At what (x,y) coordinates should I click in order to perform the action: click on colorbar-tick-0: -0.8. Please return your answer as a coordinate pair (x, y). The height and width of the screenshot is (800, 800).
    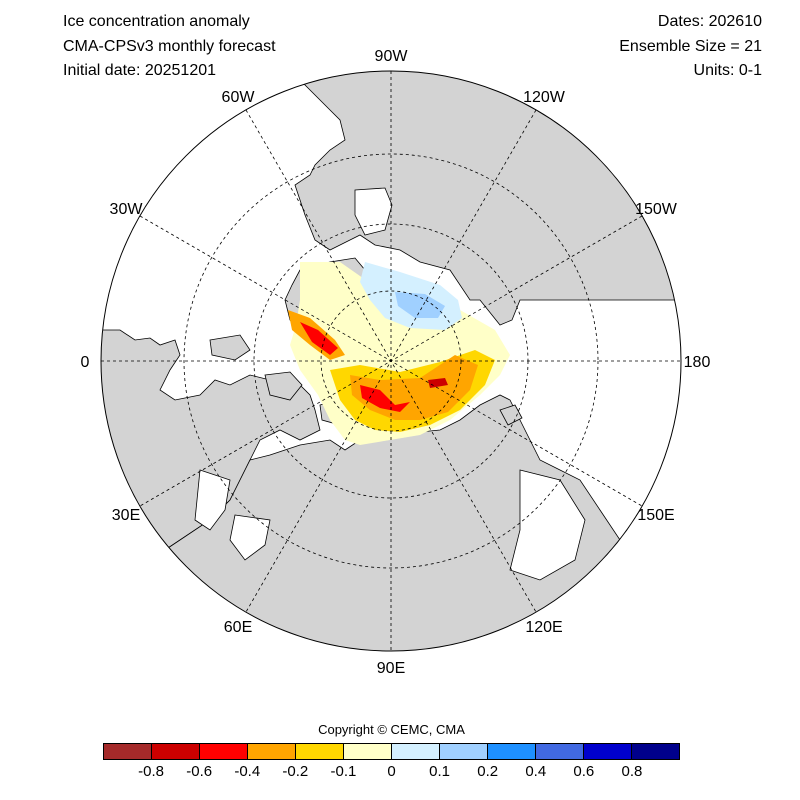
    Looking at the image, I should click on (151, 771).